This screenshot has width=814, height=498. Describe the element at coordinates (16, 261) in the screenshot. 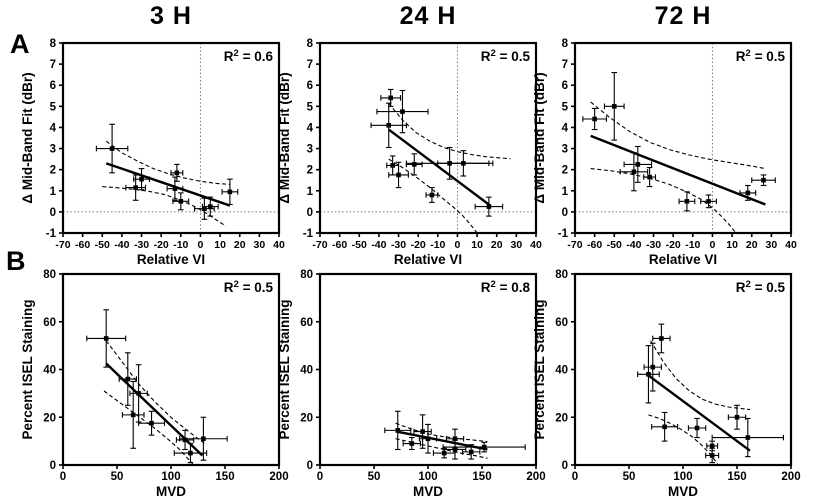

I see `row-label-b: B` at that location.